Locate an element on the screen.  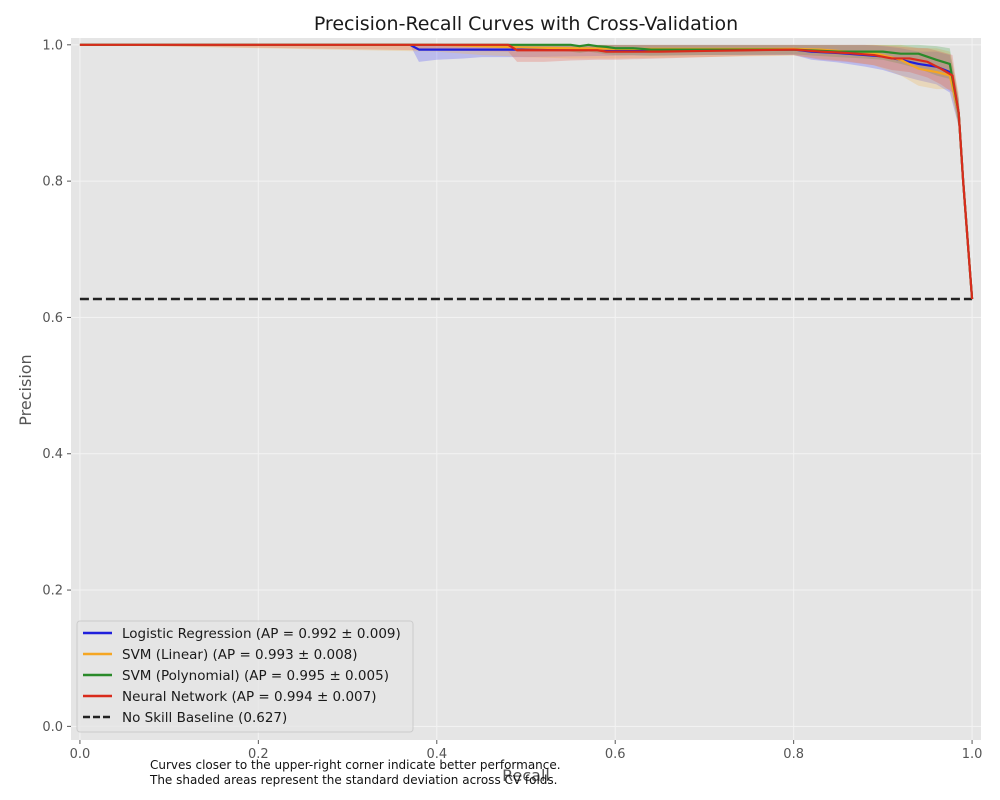
legend-label: Neural Network (AP = 0.994 ± 0.007) is located at coordinates (249, 697).